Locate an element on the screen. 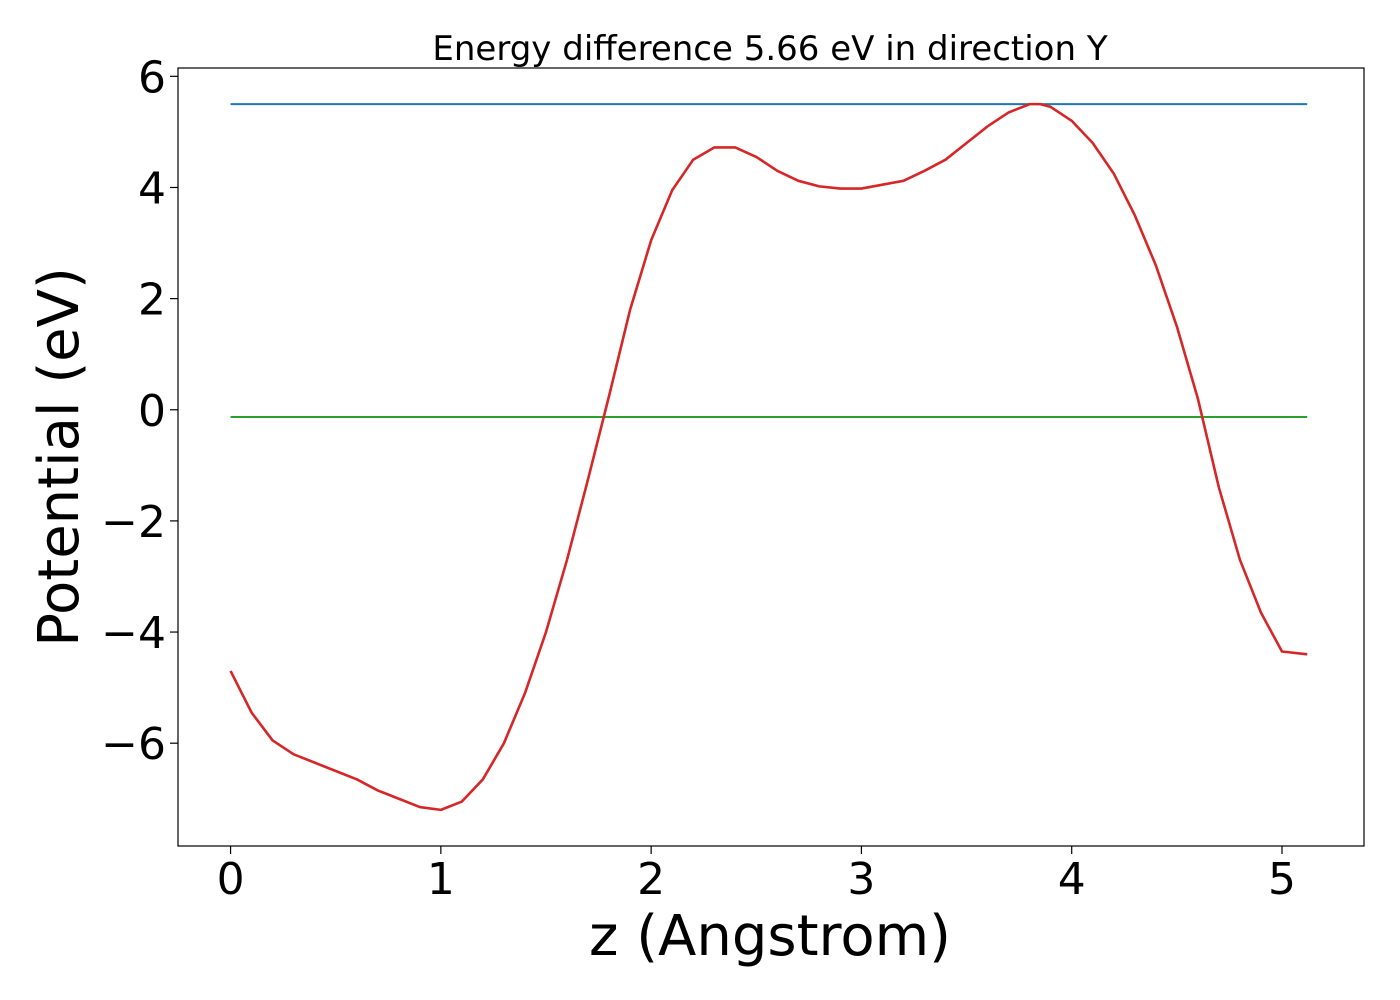 Image resolution: width=1400 pixels, height=1000 pixels. x-axis-title: z (Angstrom) is located at coordinates (770, 936).